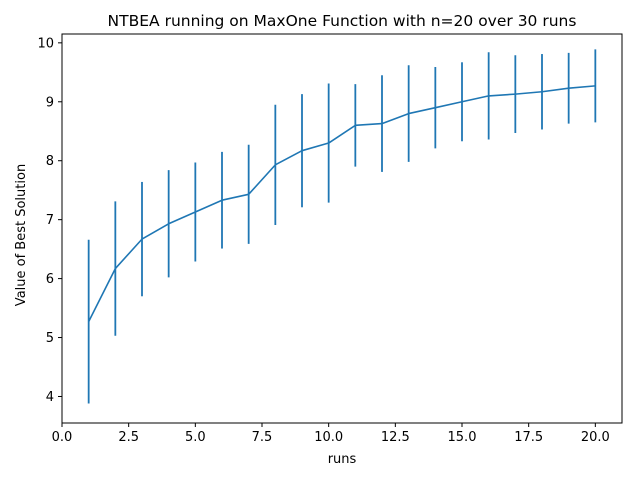 The width and height of the screenshot is (640, 480). I want to click on y-tick-label: 7, so click(50, 220).